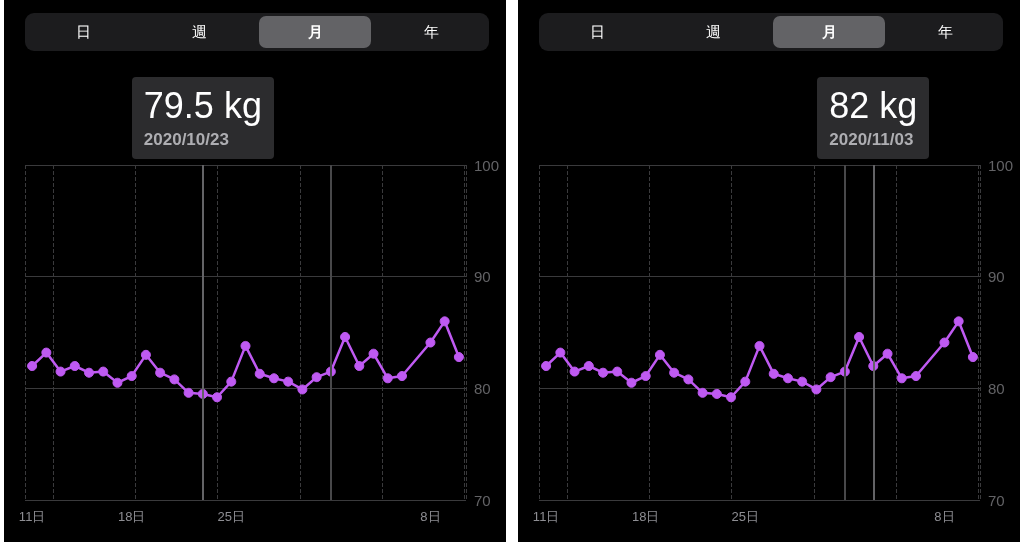 This screenshot has height=542, width=1024. Describe the element at coordinates (202, 106) in the screenshot. I see `text: 79.5 kg` at that location.